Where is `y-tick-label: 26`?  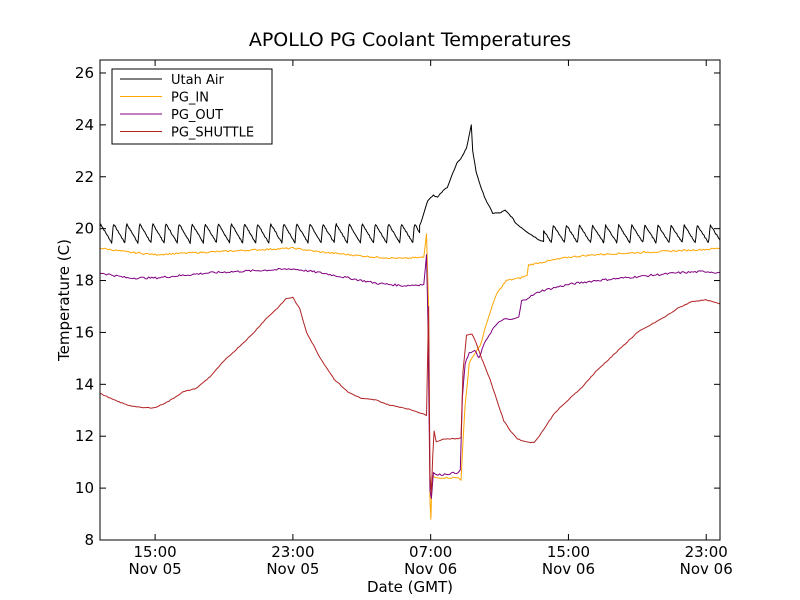 y-tick-label: 26 is located at coordinates (84, 73).